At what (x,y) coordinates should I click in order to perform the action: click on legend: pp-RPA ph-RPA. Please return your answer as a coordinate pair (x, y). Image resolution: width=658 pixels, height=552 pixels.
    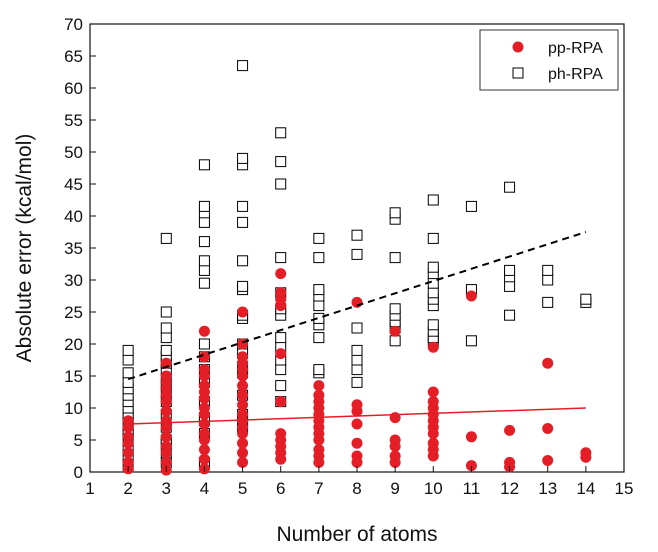
    Looking at the image, I should click on (549, 60).